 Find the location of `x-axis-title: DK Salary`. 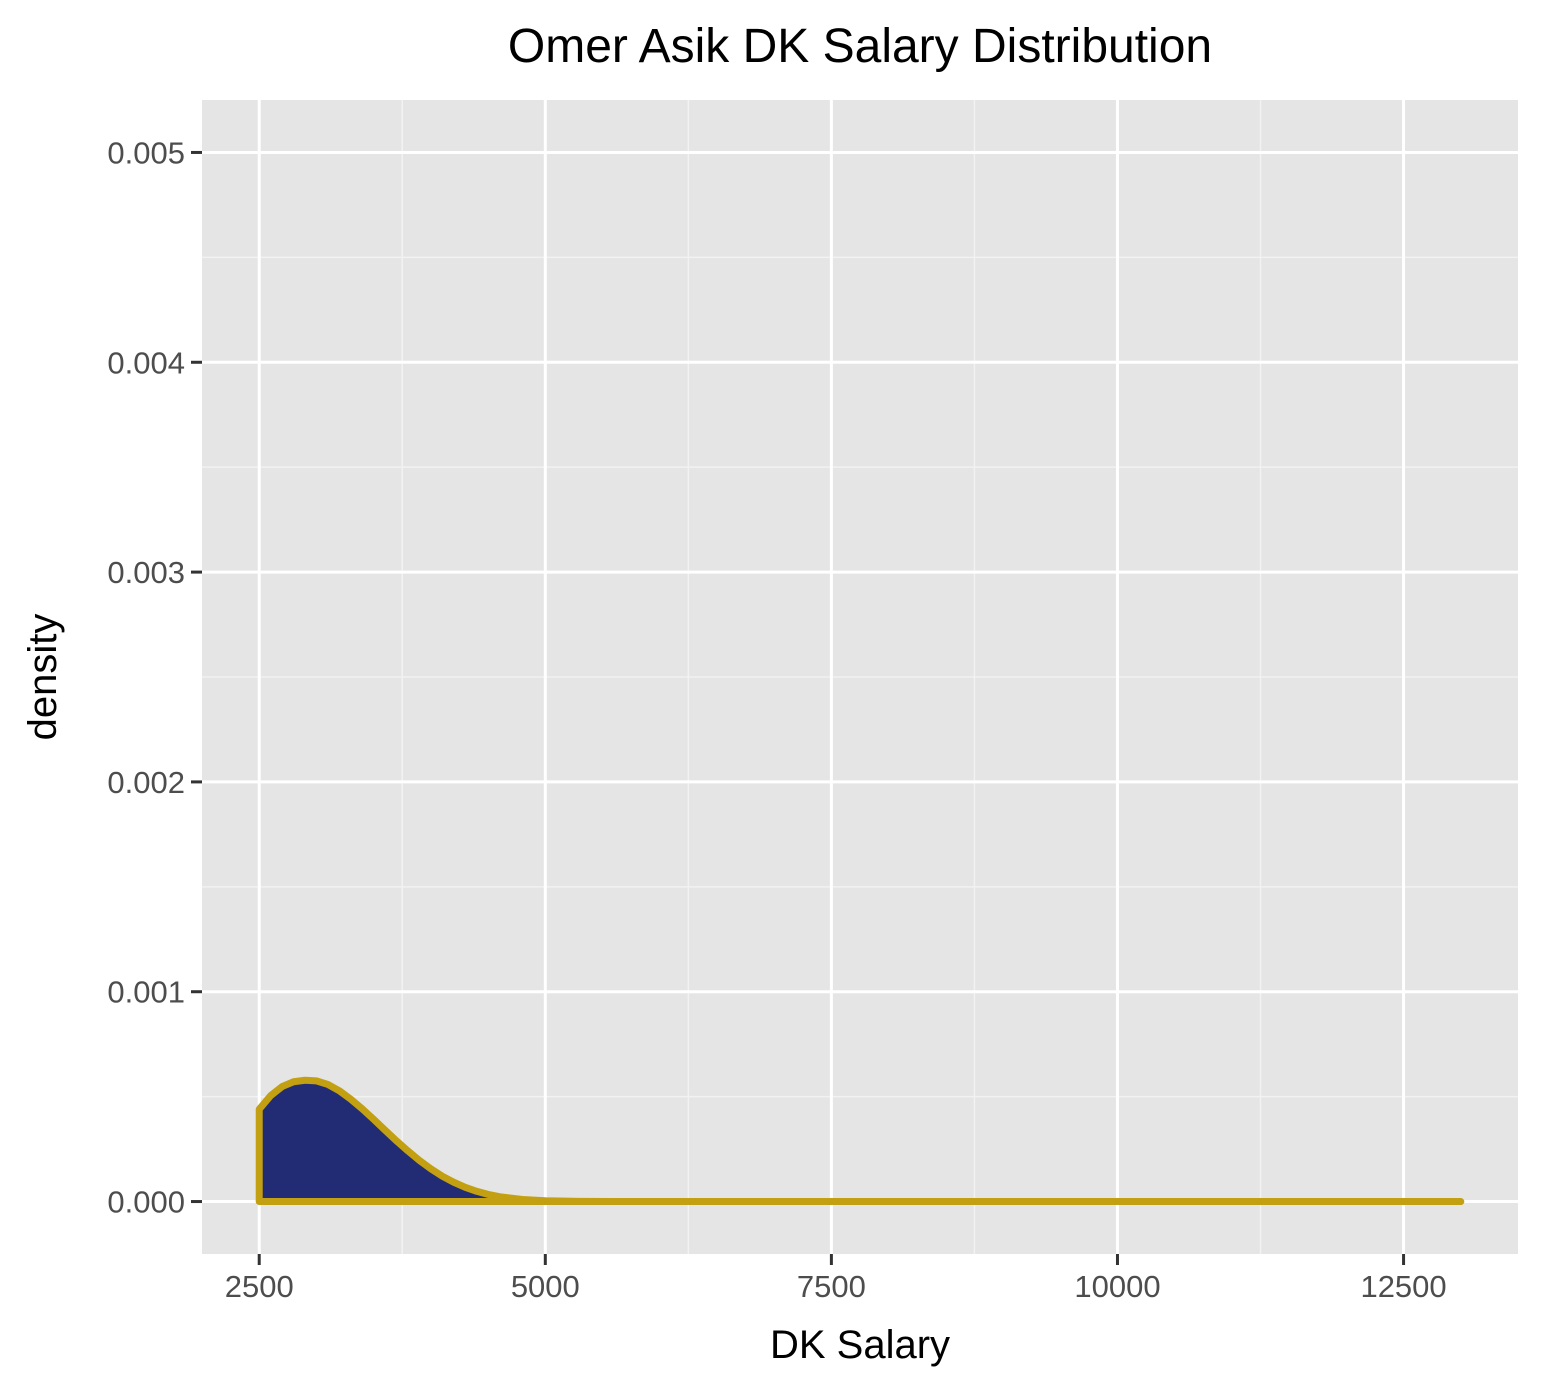

x-axis-title: DK Salary is located at coordinates (860, 1345).